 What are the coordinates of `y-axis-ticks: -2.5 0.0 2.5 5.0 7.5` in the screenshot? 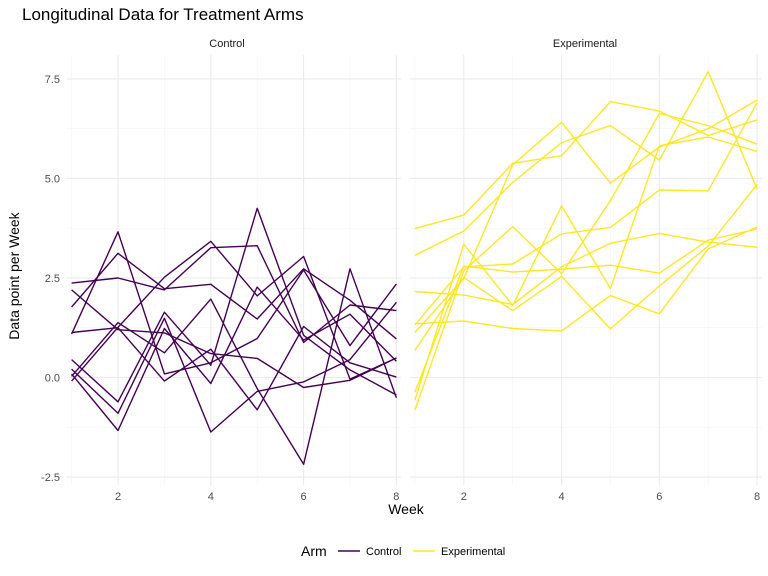 It's located at (50, 279).